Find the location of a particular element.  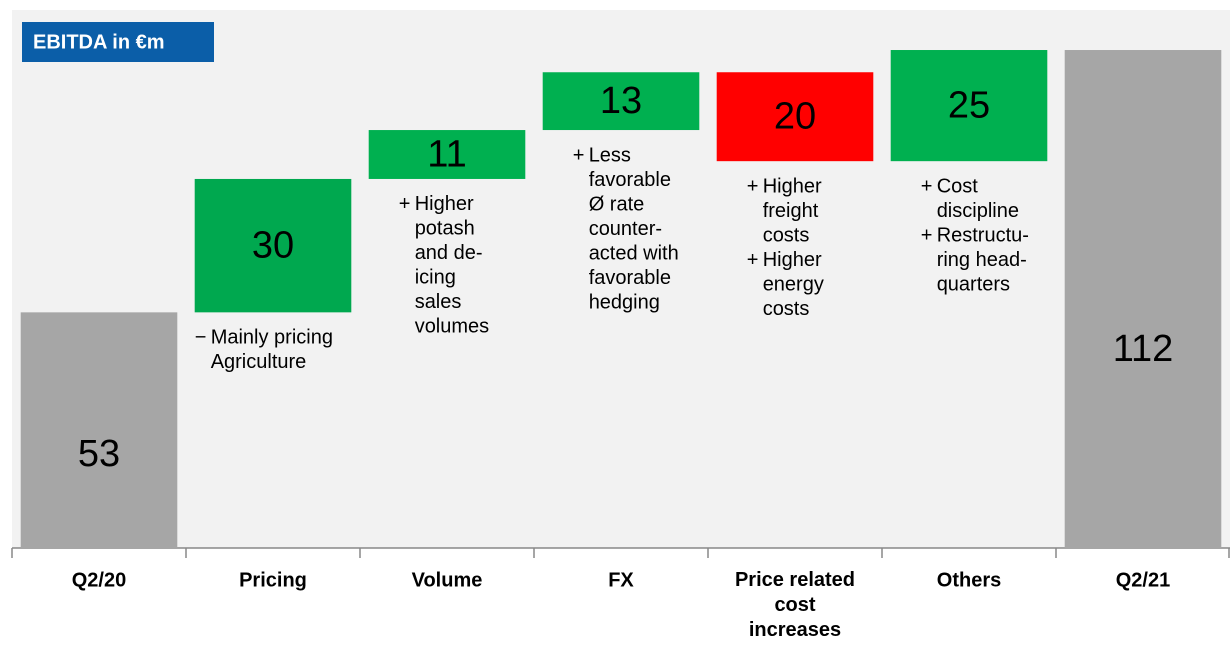

value-label: 30 is located at coordinates (273, 246).